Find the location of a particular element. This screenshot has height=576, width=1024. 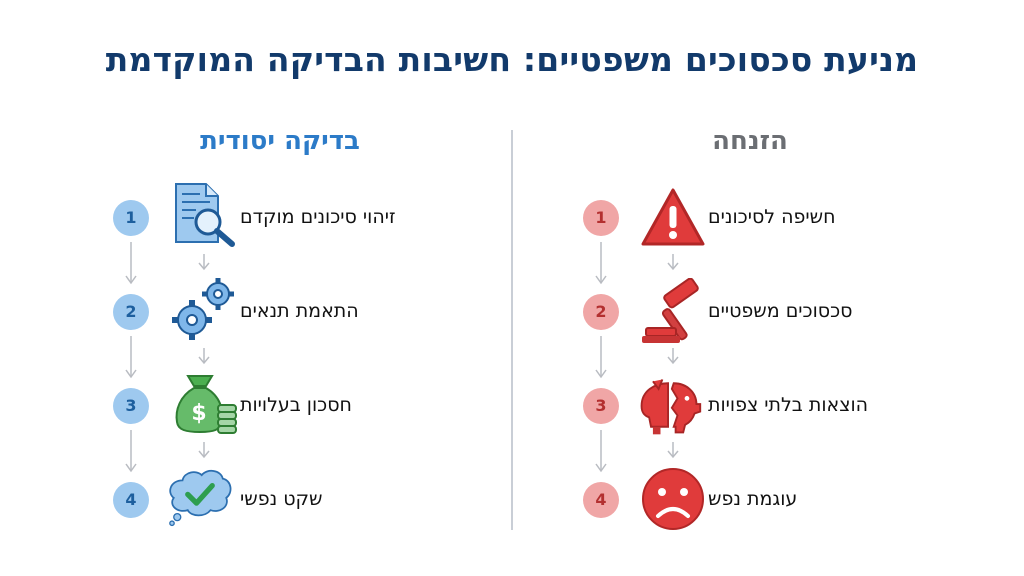

neglect-step-1-number: 1 is located at coordinates (601, 218).